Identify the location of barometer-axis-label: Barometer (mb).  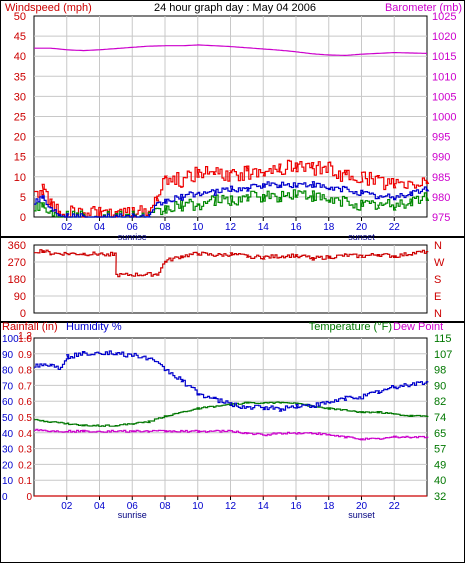
(423, 8).